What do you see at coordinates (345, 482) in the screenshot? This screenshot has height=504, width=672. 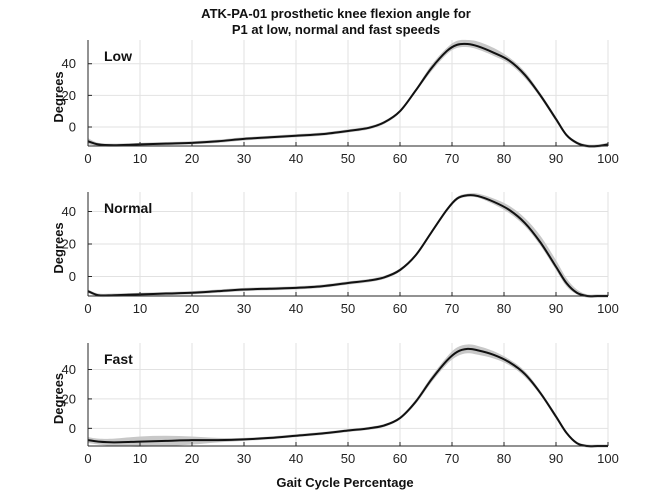 I see `x-axis-label: Gait Cycle Percentage` at bounding box center [345, 482].